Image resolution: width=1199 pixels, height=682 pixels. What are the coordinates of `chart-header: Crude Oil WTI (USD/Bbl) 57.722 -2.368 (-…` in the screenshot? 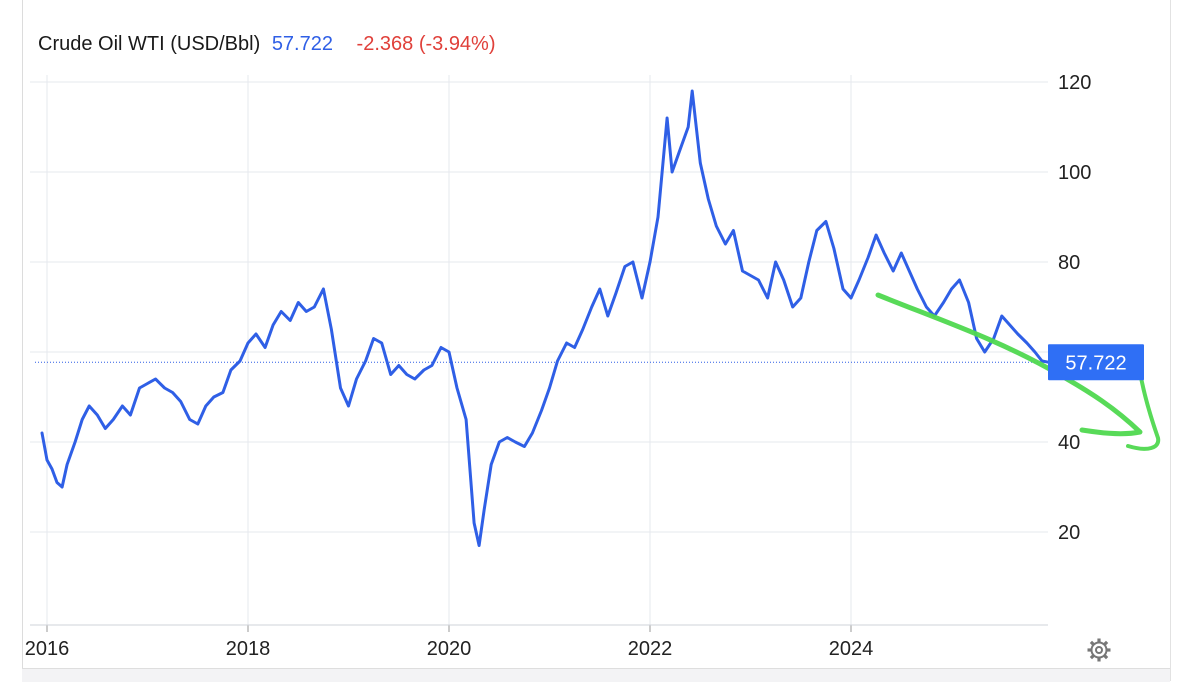 It's located at (267, 44).